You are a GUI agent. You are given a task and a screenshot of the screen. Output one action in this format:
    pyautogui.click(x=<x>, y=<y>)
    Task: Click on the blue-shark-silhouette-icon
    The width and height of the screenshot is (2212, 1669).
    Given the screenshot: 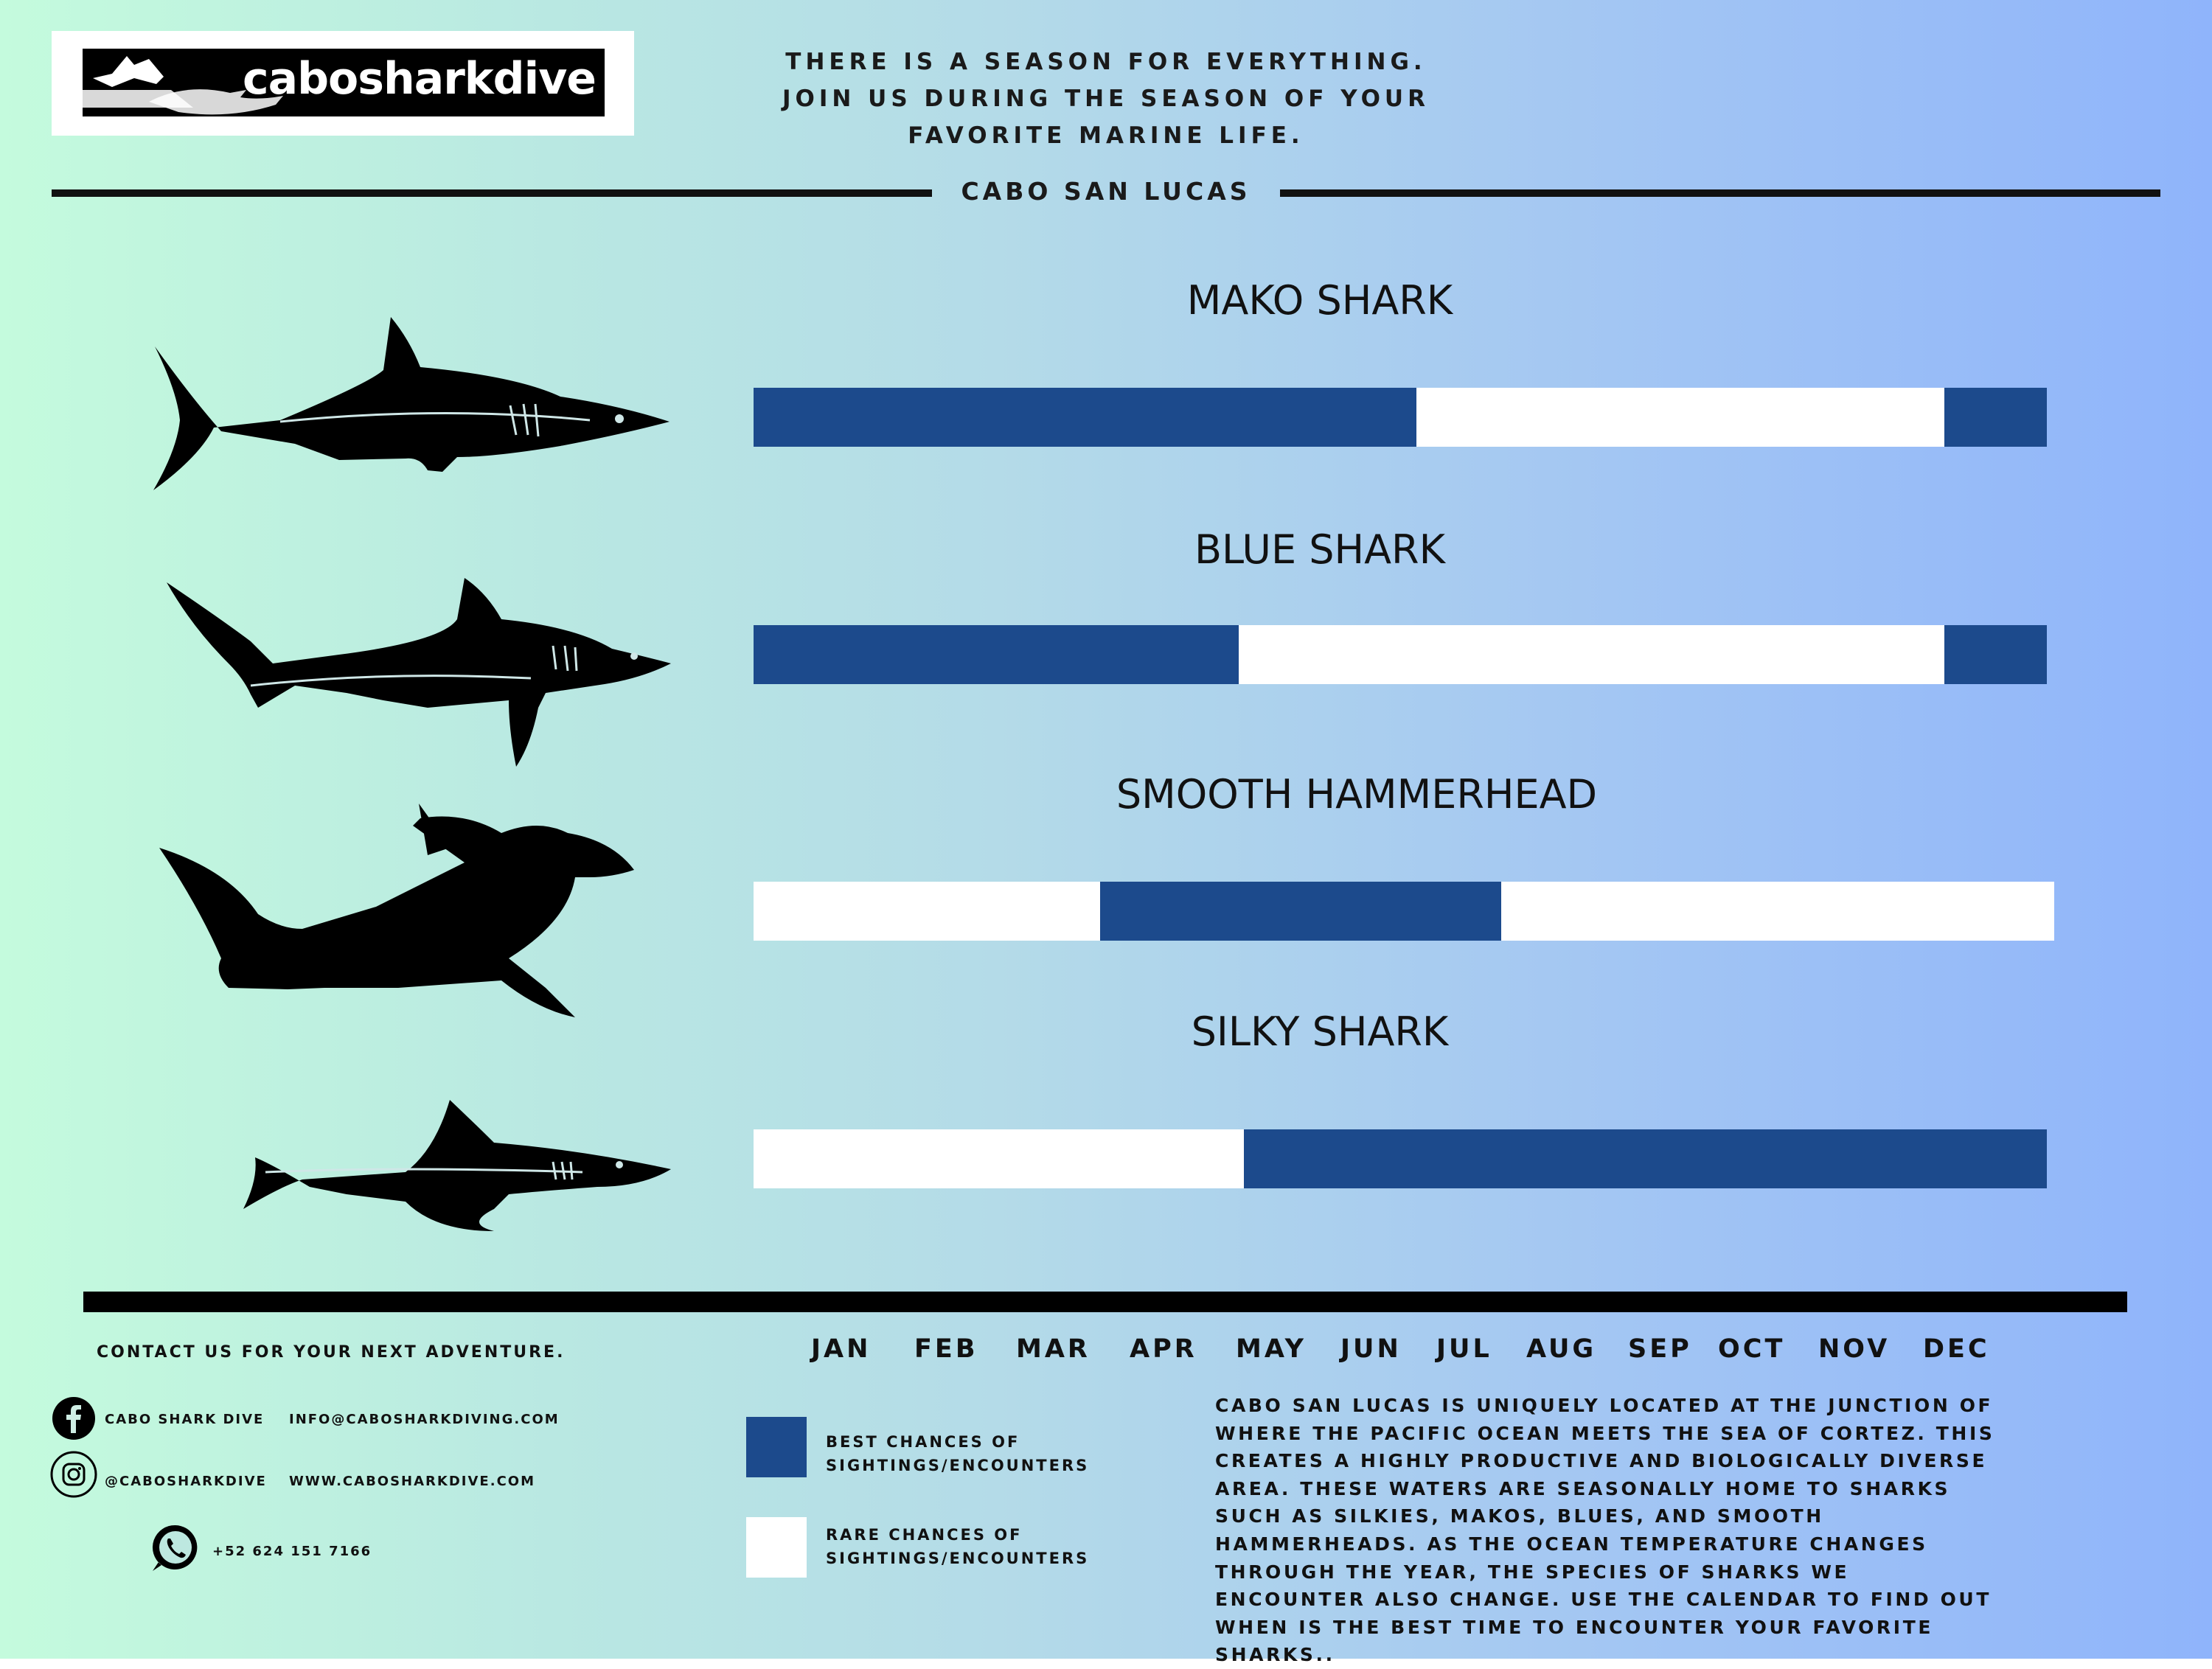 What is the action you would take?
    pyautogui.click(x=419, y=672)
    